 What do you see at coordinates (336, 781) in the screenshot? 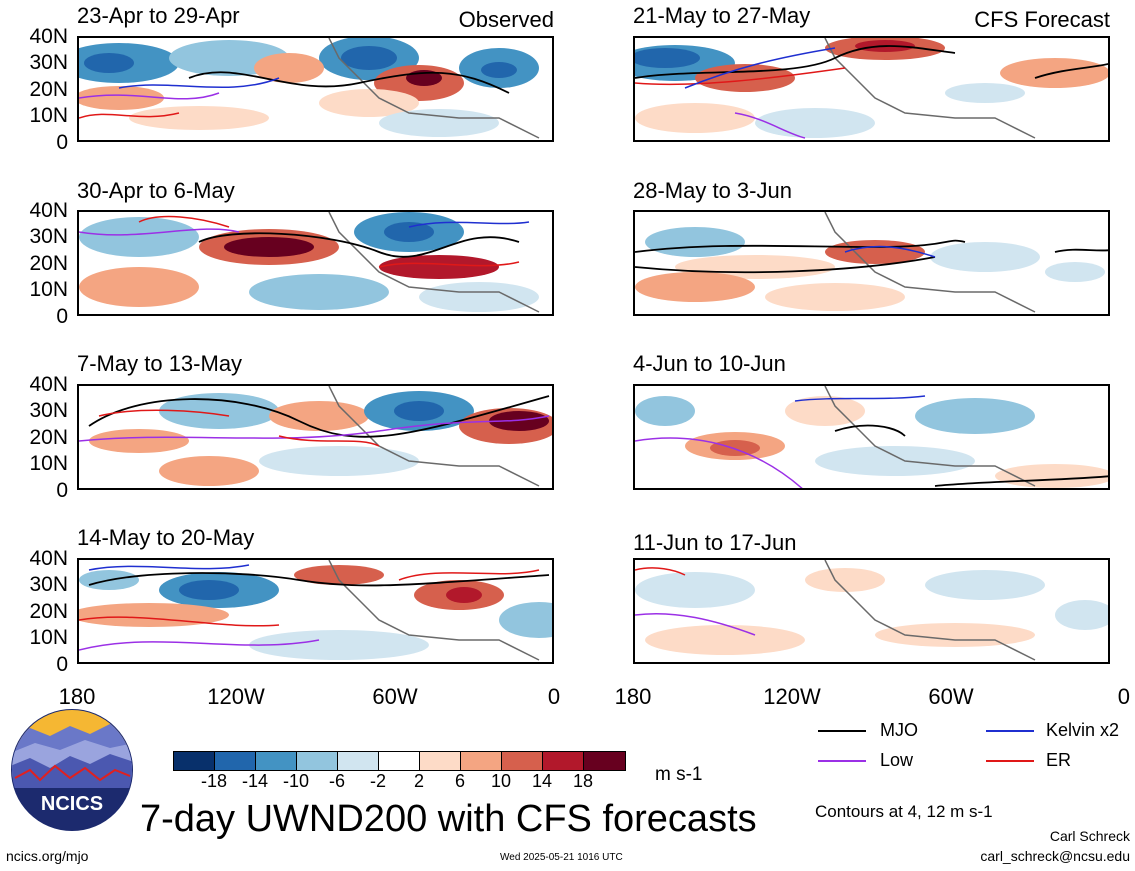
I see `colorbar-label: -6` at bounding box center [336, 781].